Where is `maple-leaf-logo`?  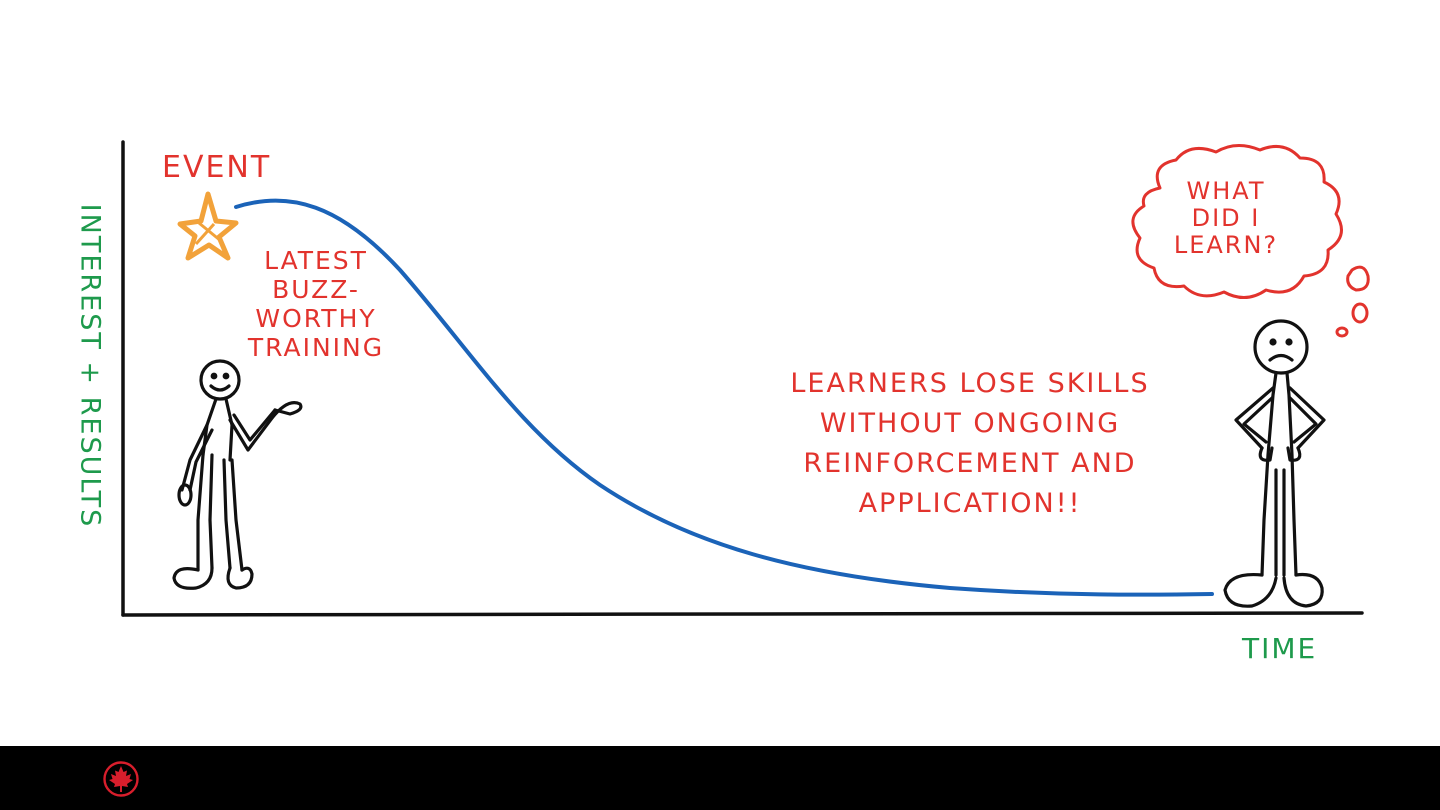 maple-leaf-logo is located at coordinates (121, 779).